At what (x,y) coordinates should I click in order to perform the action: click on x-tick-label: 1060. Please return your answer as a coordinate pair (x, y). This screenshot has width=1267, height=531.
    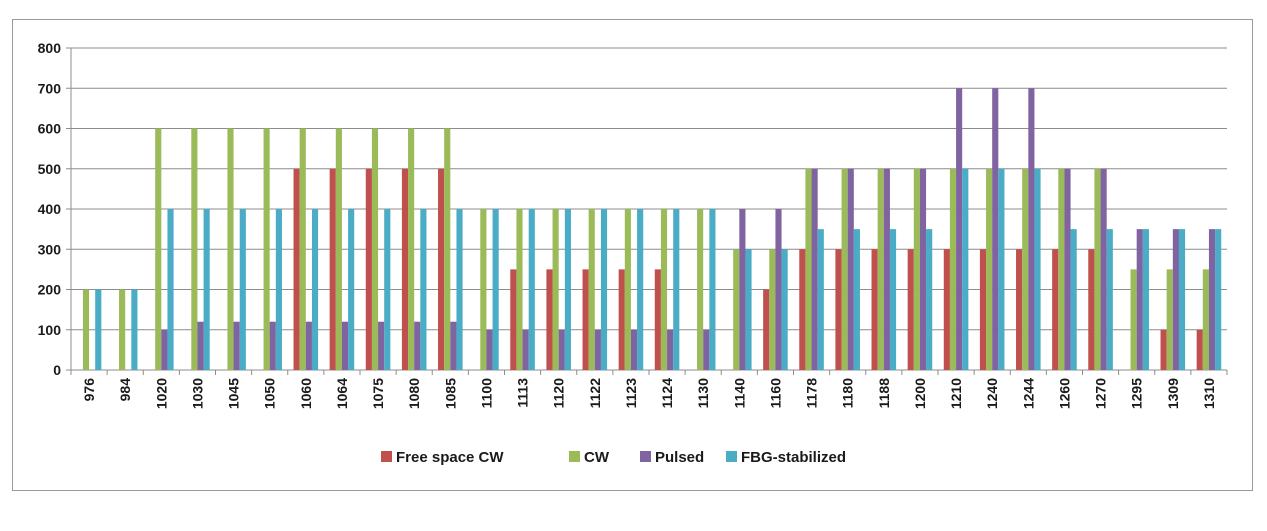
    Looking at the image, I should click on (306, 393).